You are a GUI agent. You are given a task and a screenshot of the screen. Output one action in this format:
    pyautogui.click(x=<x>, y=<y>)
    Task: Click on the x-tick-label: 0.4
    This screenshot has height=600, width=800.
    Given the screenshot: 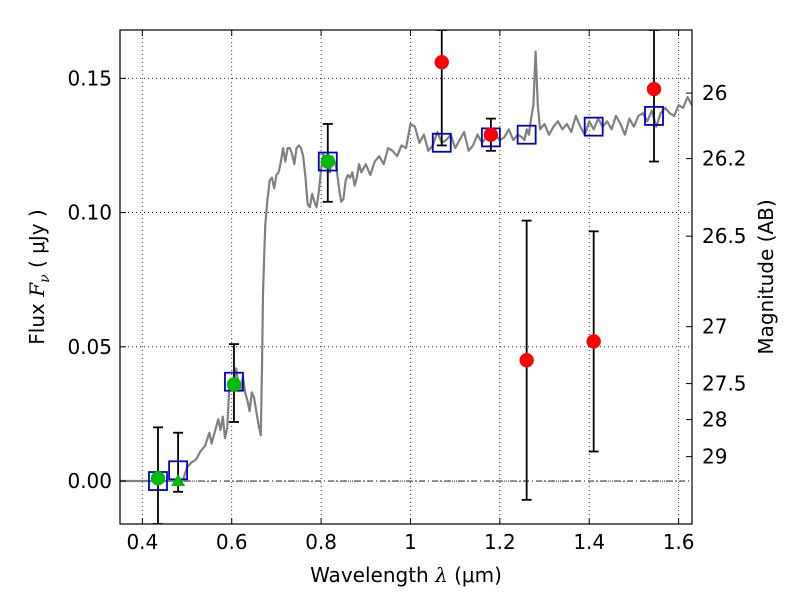 What is the action you would take?
    pyautogui.click(x=142, y=542)
    